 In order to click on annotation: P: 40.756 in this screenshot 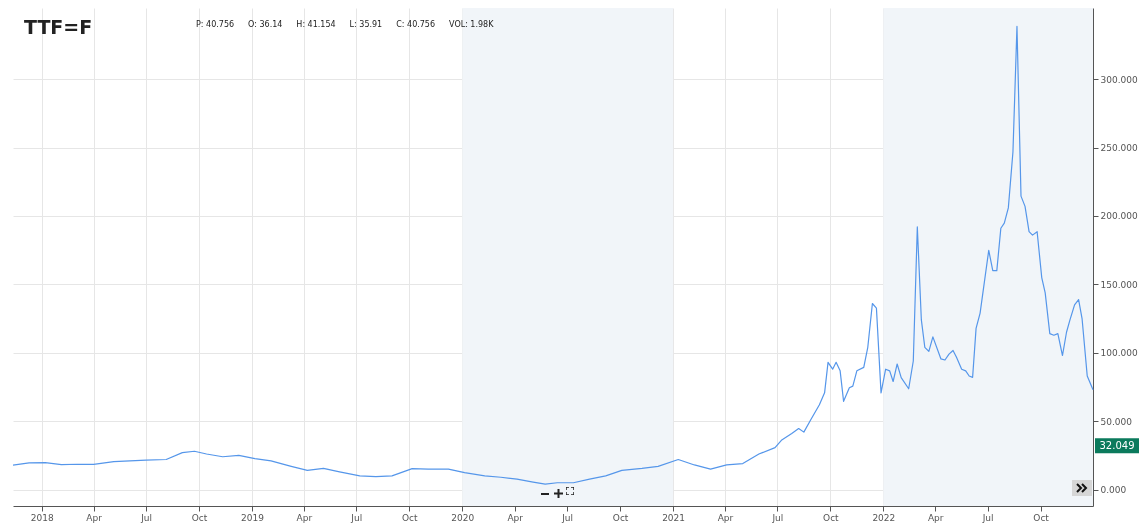, I will do `click(215, 24)`.